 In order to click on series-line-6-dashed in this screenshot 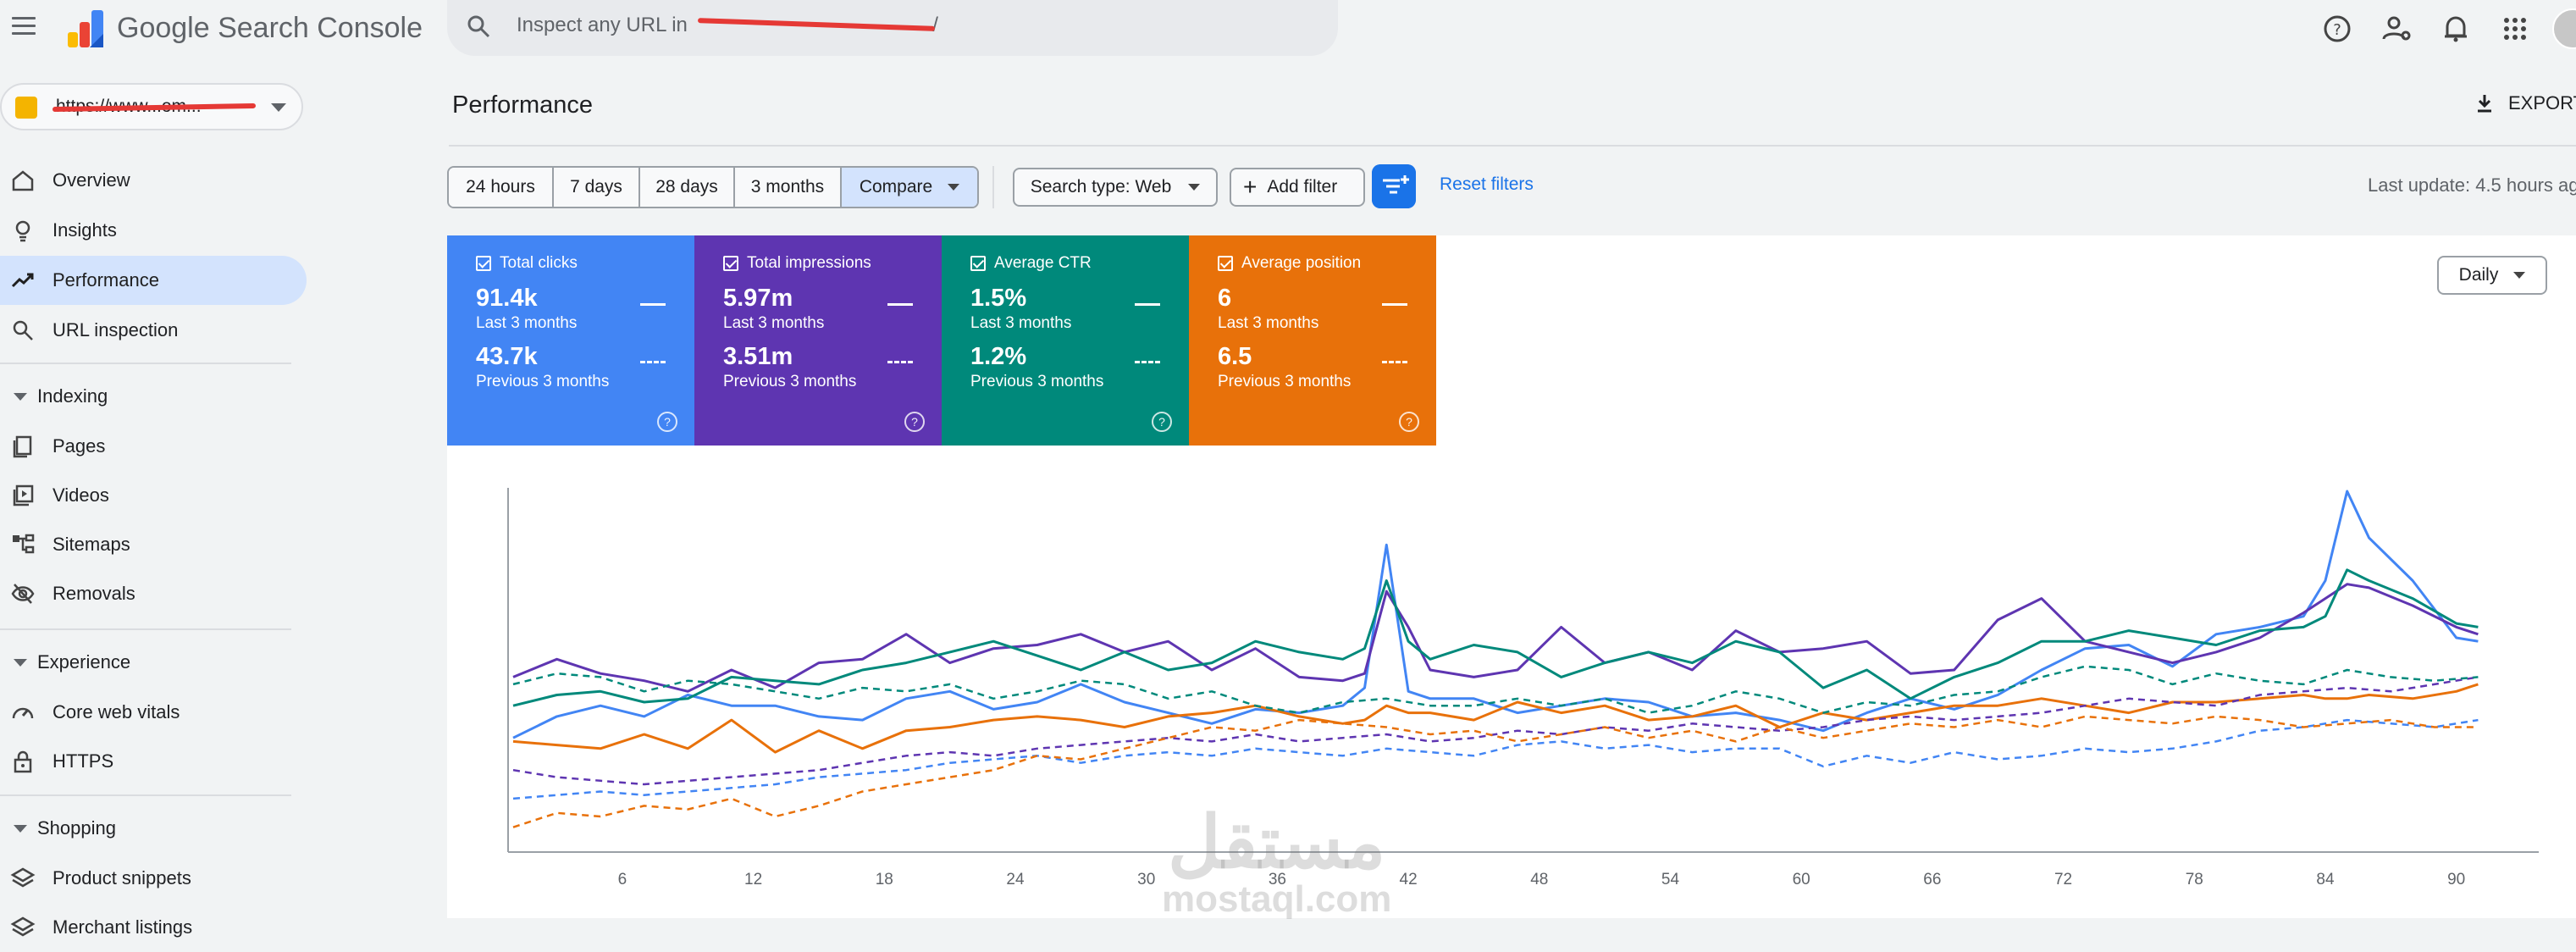, I will do `click(1495, 690)`.